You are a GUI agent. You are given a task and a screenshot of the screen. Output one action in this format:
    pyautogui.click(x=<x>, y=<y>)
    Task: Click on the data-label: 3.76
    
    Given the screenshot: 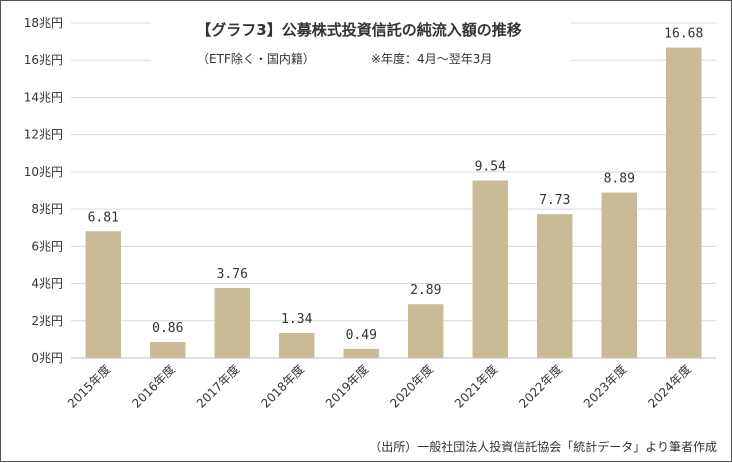 What is the action you would take?
    pyautogui.click(x=232, y=274)
    